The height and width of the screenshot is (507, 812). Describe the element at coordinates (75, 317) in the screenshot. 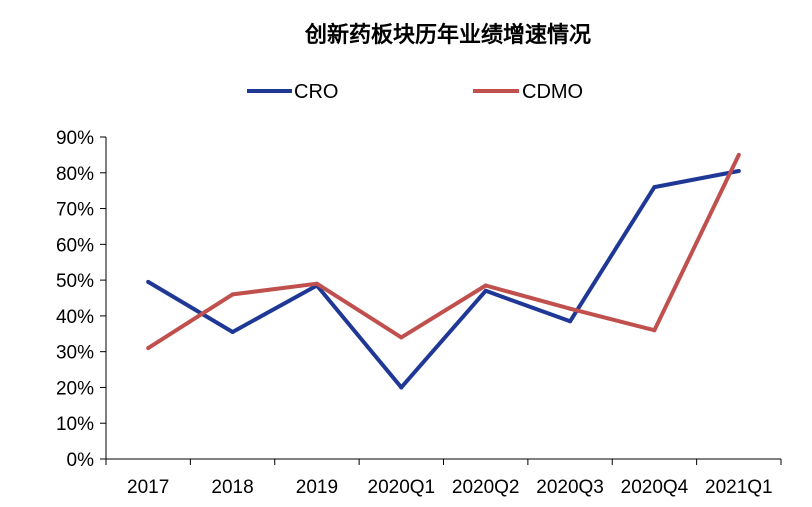

I see `y-tick-label: 40%` at that location.